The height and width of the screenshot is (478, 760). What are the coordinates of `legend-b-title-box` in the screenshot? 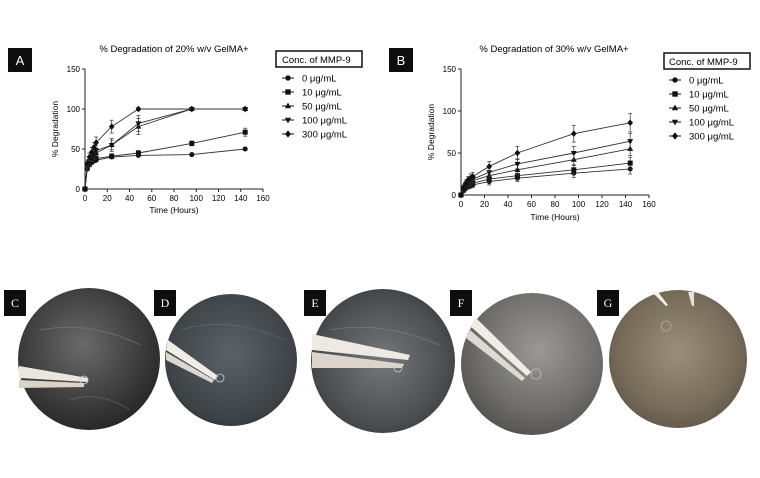 It's located at (707, 61).